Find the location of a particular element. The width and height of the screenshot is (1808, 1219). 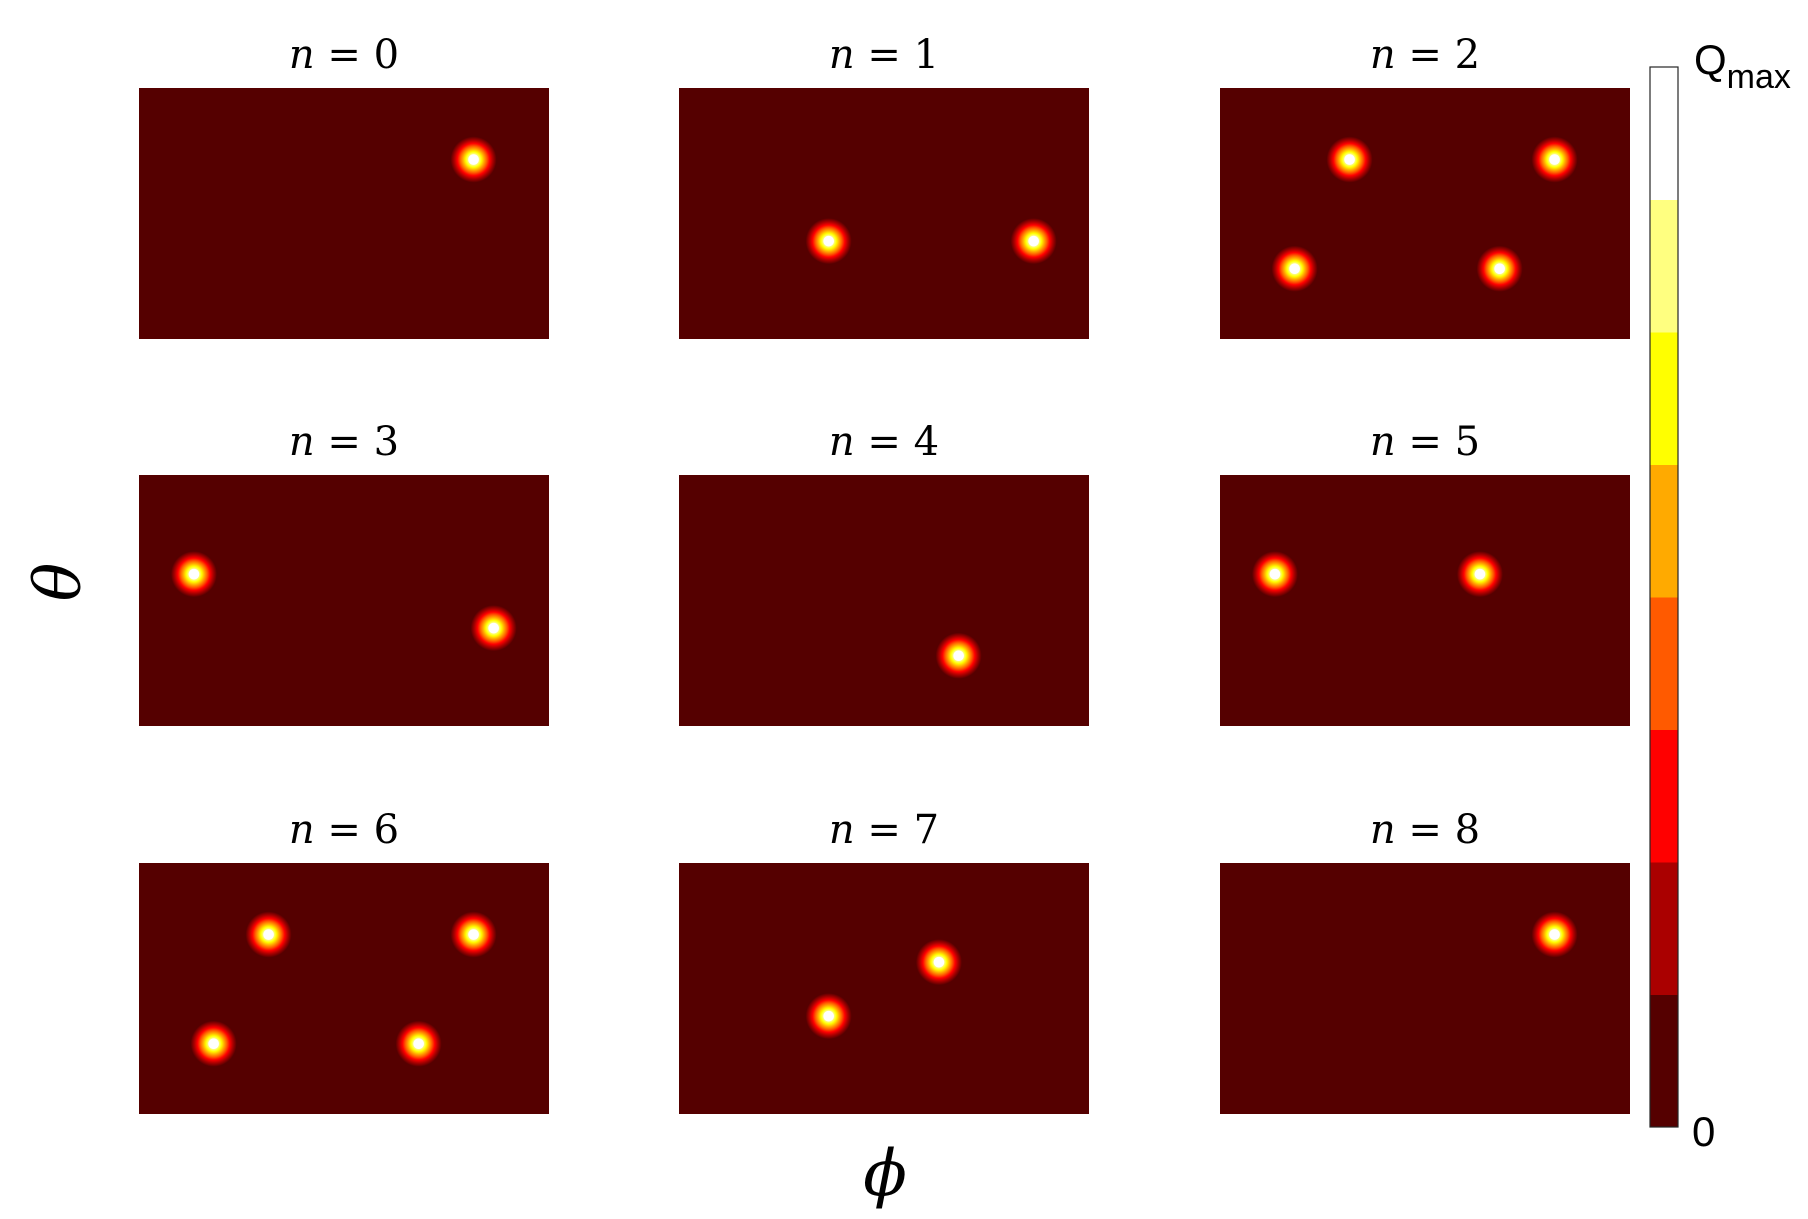

panel-n3: n = 3 is located at coordinates (344, 572).